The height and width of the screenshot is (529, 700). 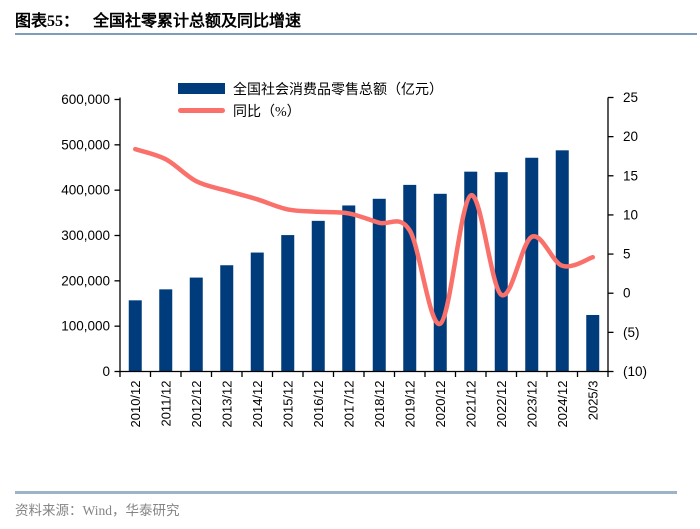 What do you see at coordinates (318, 296) in the screenshot?
I see `bar-2016/12` at bounding box center [318, 296].